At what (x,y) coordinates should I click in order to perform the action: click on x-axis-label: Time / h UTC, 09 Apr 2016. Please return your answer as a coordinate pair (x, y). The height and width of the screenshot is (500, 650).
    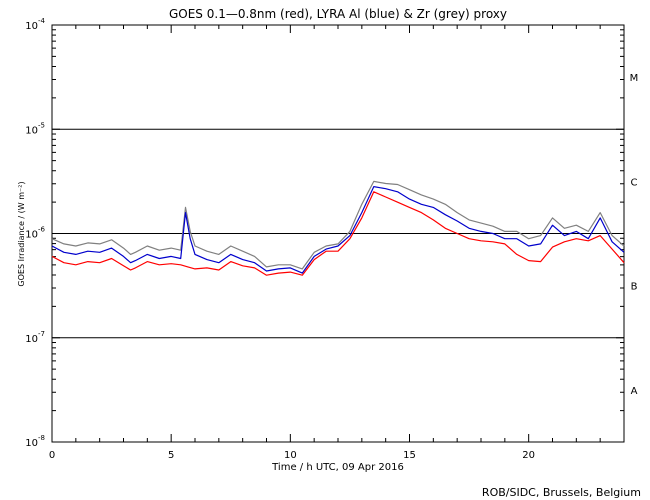
    Looking at the image, I should click on (337, 467).